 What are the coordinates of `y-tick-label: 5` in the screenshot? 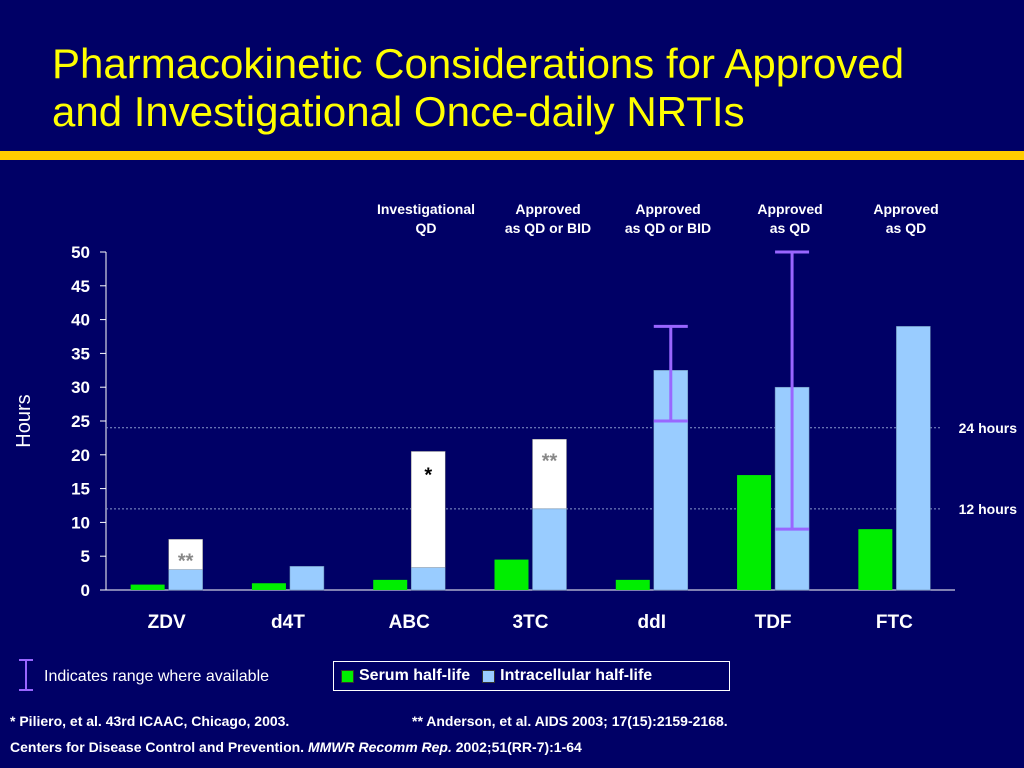 It's located at (85, 556).